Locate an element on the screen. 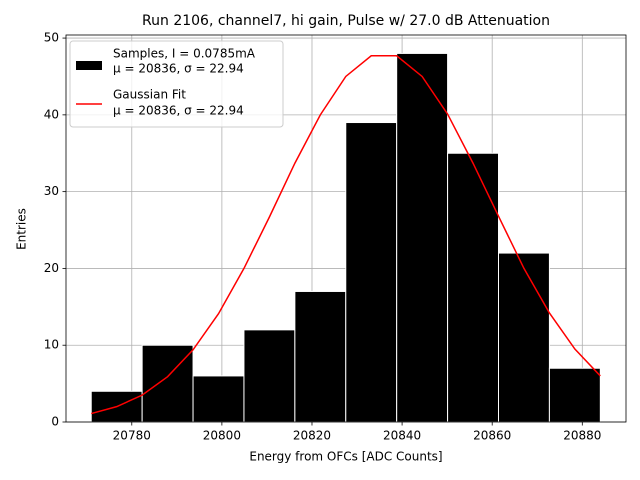 This screenshot has height=480, width=640. legend-label: Gaussian Fit is located at coordinates (149, 95).